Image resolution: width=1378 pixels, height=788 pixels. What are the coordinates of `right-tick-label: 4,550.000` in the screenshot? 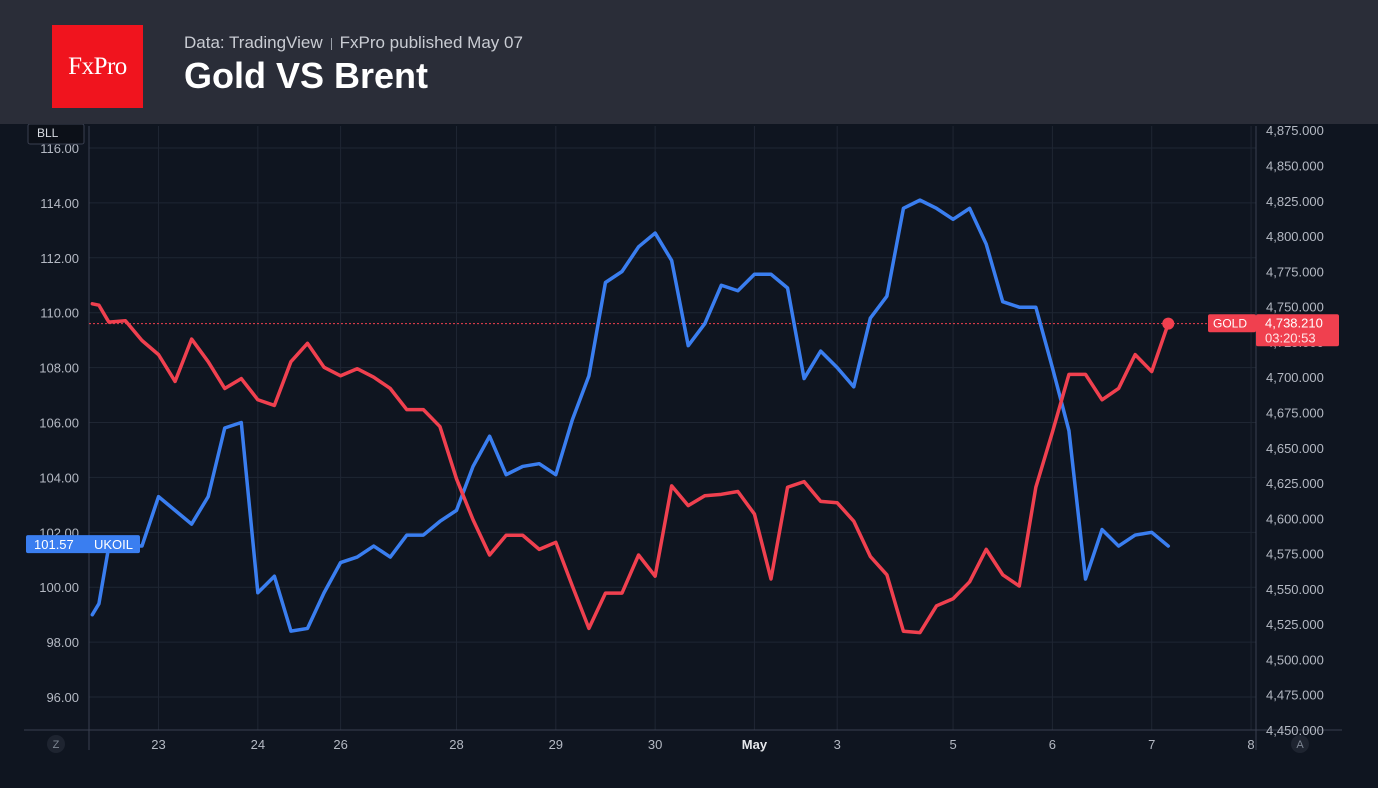 It's located at (1295, 589).